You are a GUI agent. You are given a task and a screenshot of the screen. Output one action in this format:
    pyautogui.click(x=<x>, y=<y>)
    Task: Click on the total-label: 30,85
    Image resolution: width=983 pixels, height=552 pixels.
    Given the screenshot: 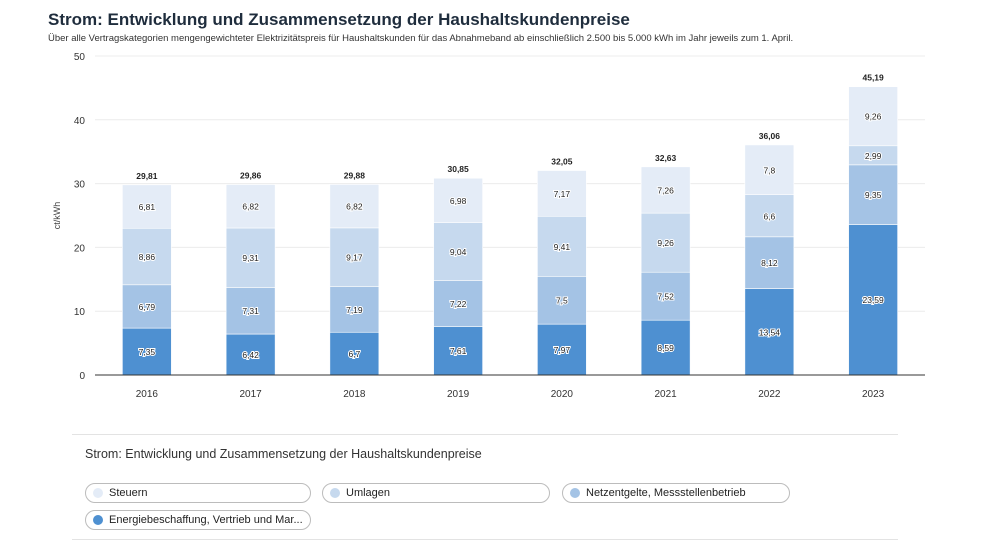 What is the action you would take?
    pyautogui.click(x=458, y=169)
    